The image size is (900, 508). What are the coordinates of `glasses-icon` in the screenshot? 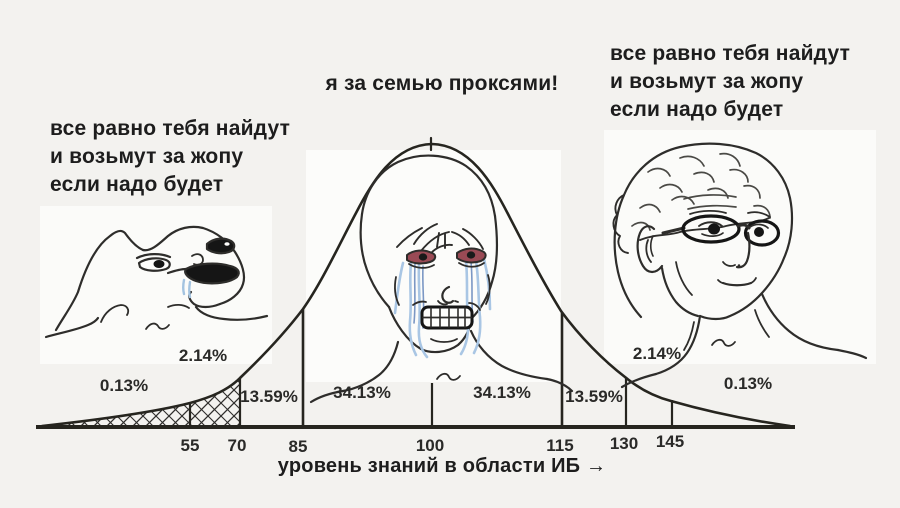 It's located at (721, 230).